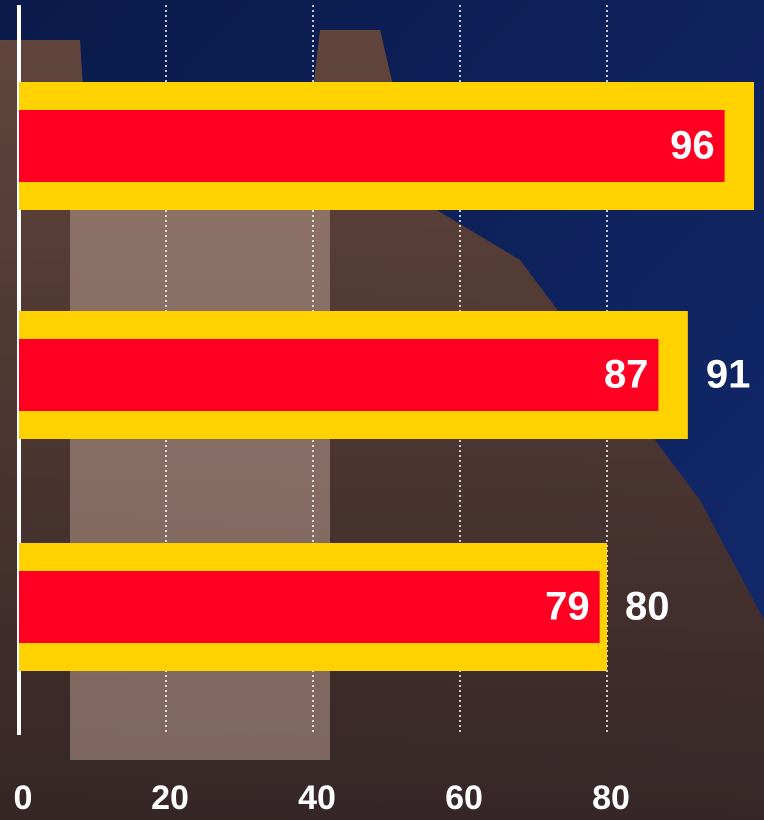 The width and height of the screenshot is (764, 820). What do you see at coordinates (567, 607) in the screenshot?
I see `value-label: 79` at bounding box center [567, 607].